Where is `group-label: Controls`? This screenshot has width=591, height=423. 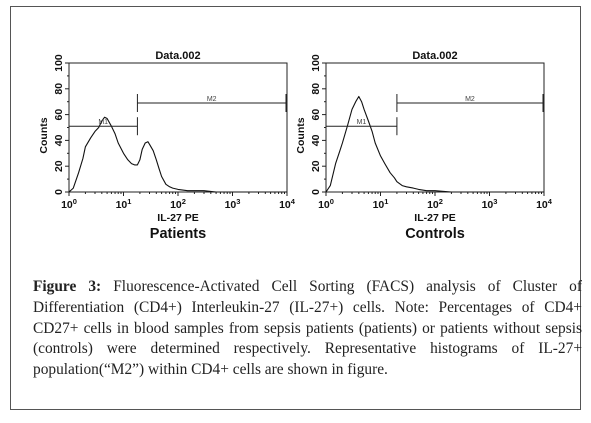 group-label: Controls is located at coordinates (435, 234).